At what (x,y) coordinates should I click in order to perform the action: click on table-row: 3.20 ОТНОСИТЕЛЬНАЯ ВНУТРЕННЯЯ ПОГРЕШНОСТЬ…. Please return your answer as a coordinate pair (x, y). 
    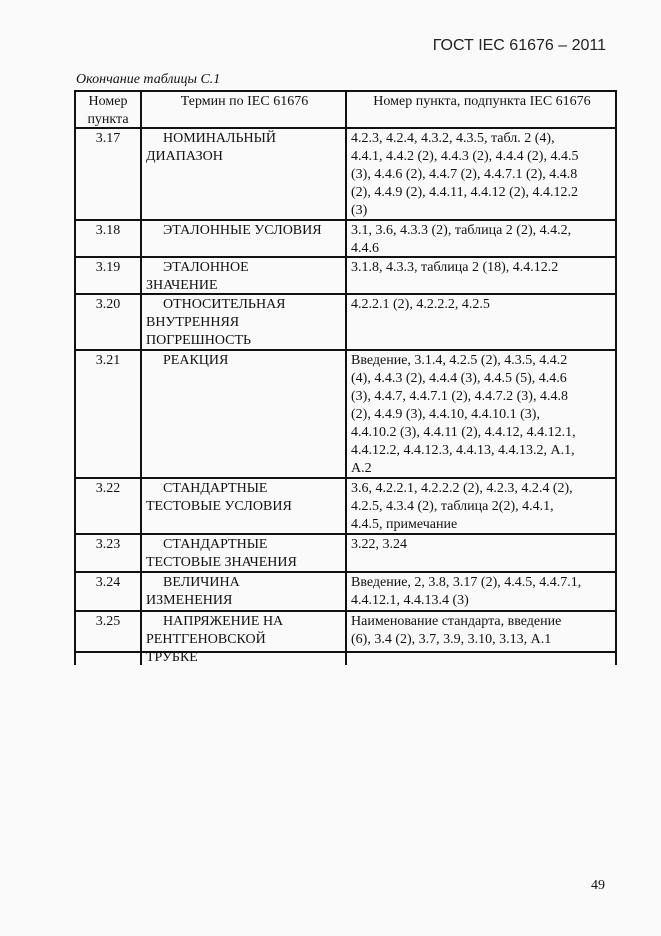
    Looking at the image, I should click on (345, 323).